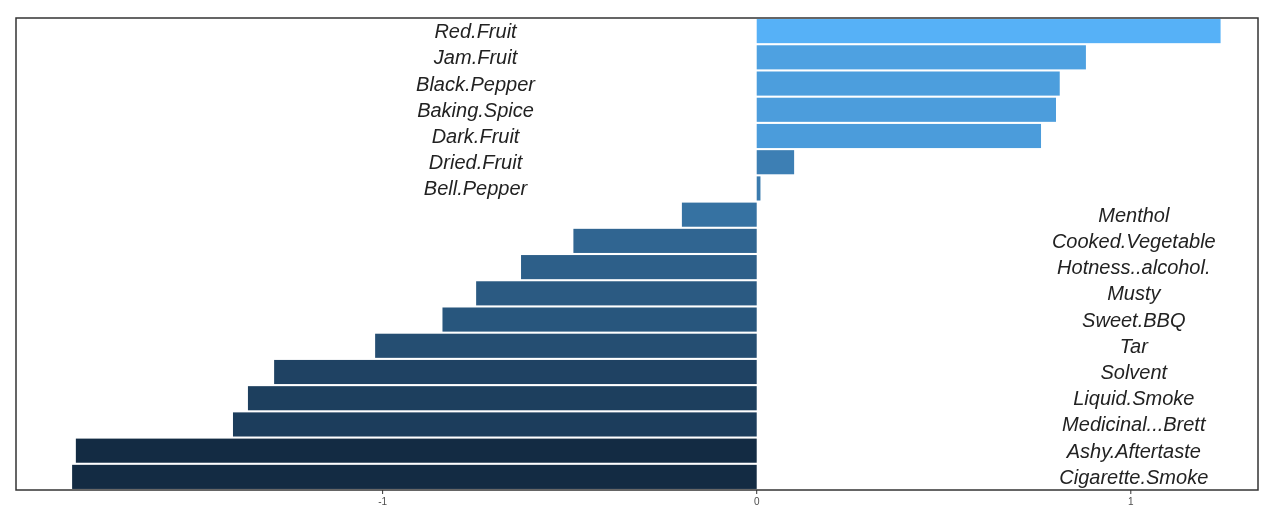 The width and height of the screenshot is (1272, 510). I want to click on y-tick-label: Dried.Fruit, so click(476, 162).